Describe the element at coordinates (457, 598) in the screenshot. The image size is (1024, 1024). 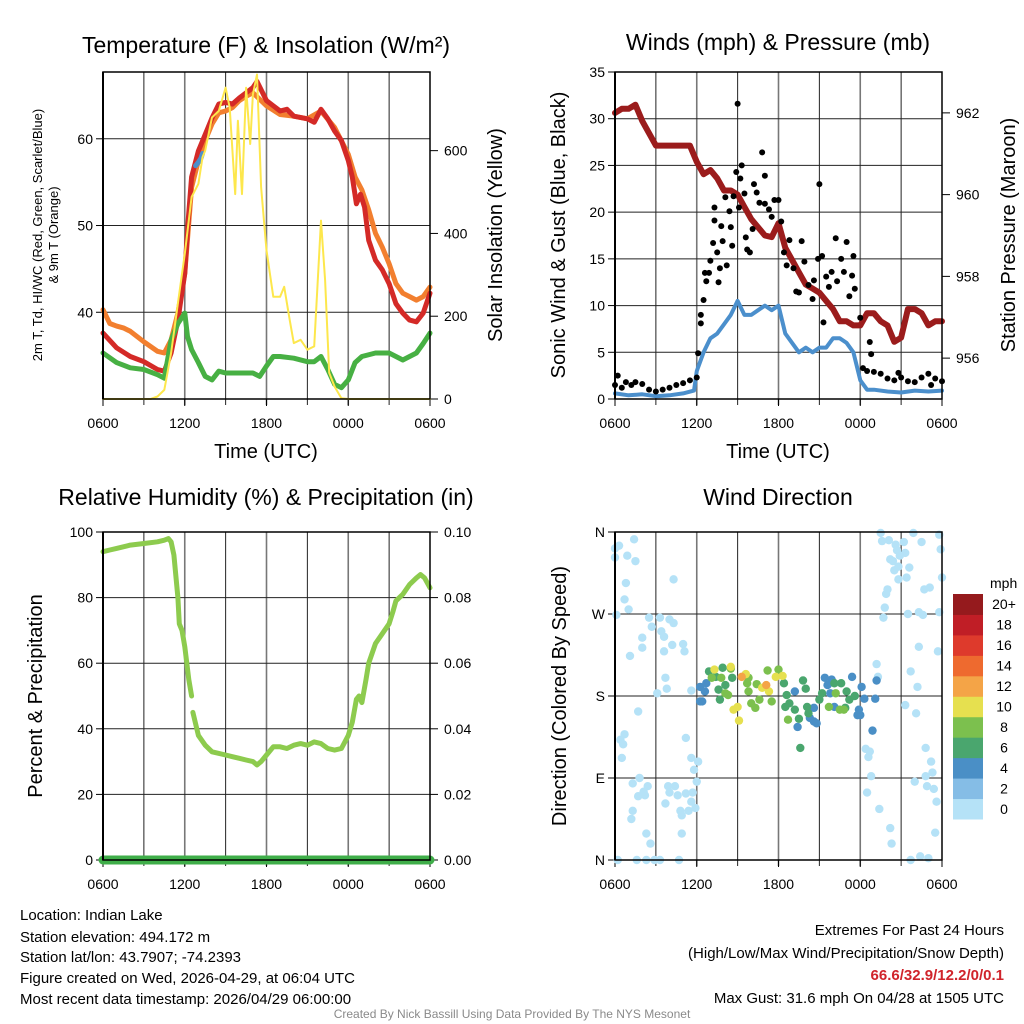
I see `y-right-tick-label: 0.08` at that location.